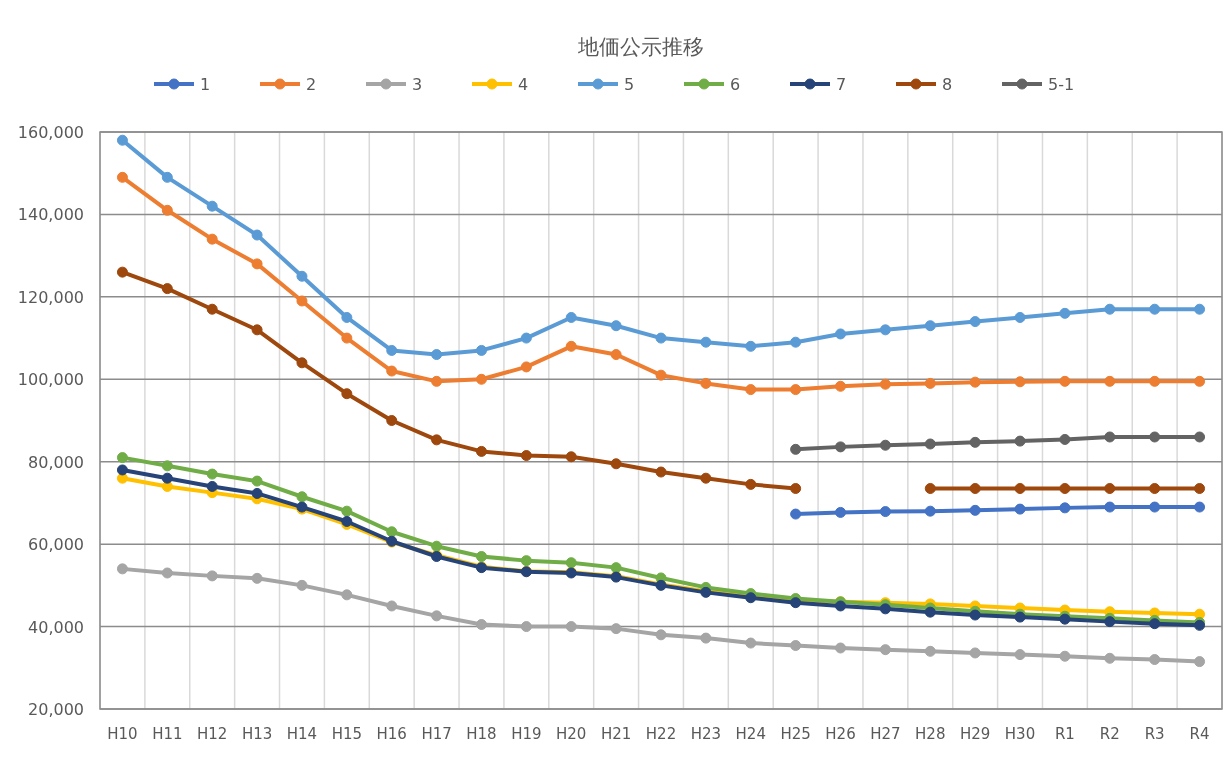 This screenshot has height=774, width=1227. What do you see at coordinates (50, 215) in the screenshot?
I see `ytick: 140,000` at bounding box center [50, 215].